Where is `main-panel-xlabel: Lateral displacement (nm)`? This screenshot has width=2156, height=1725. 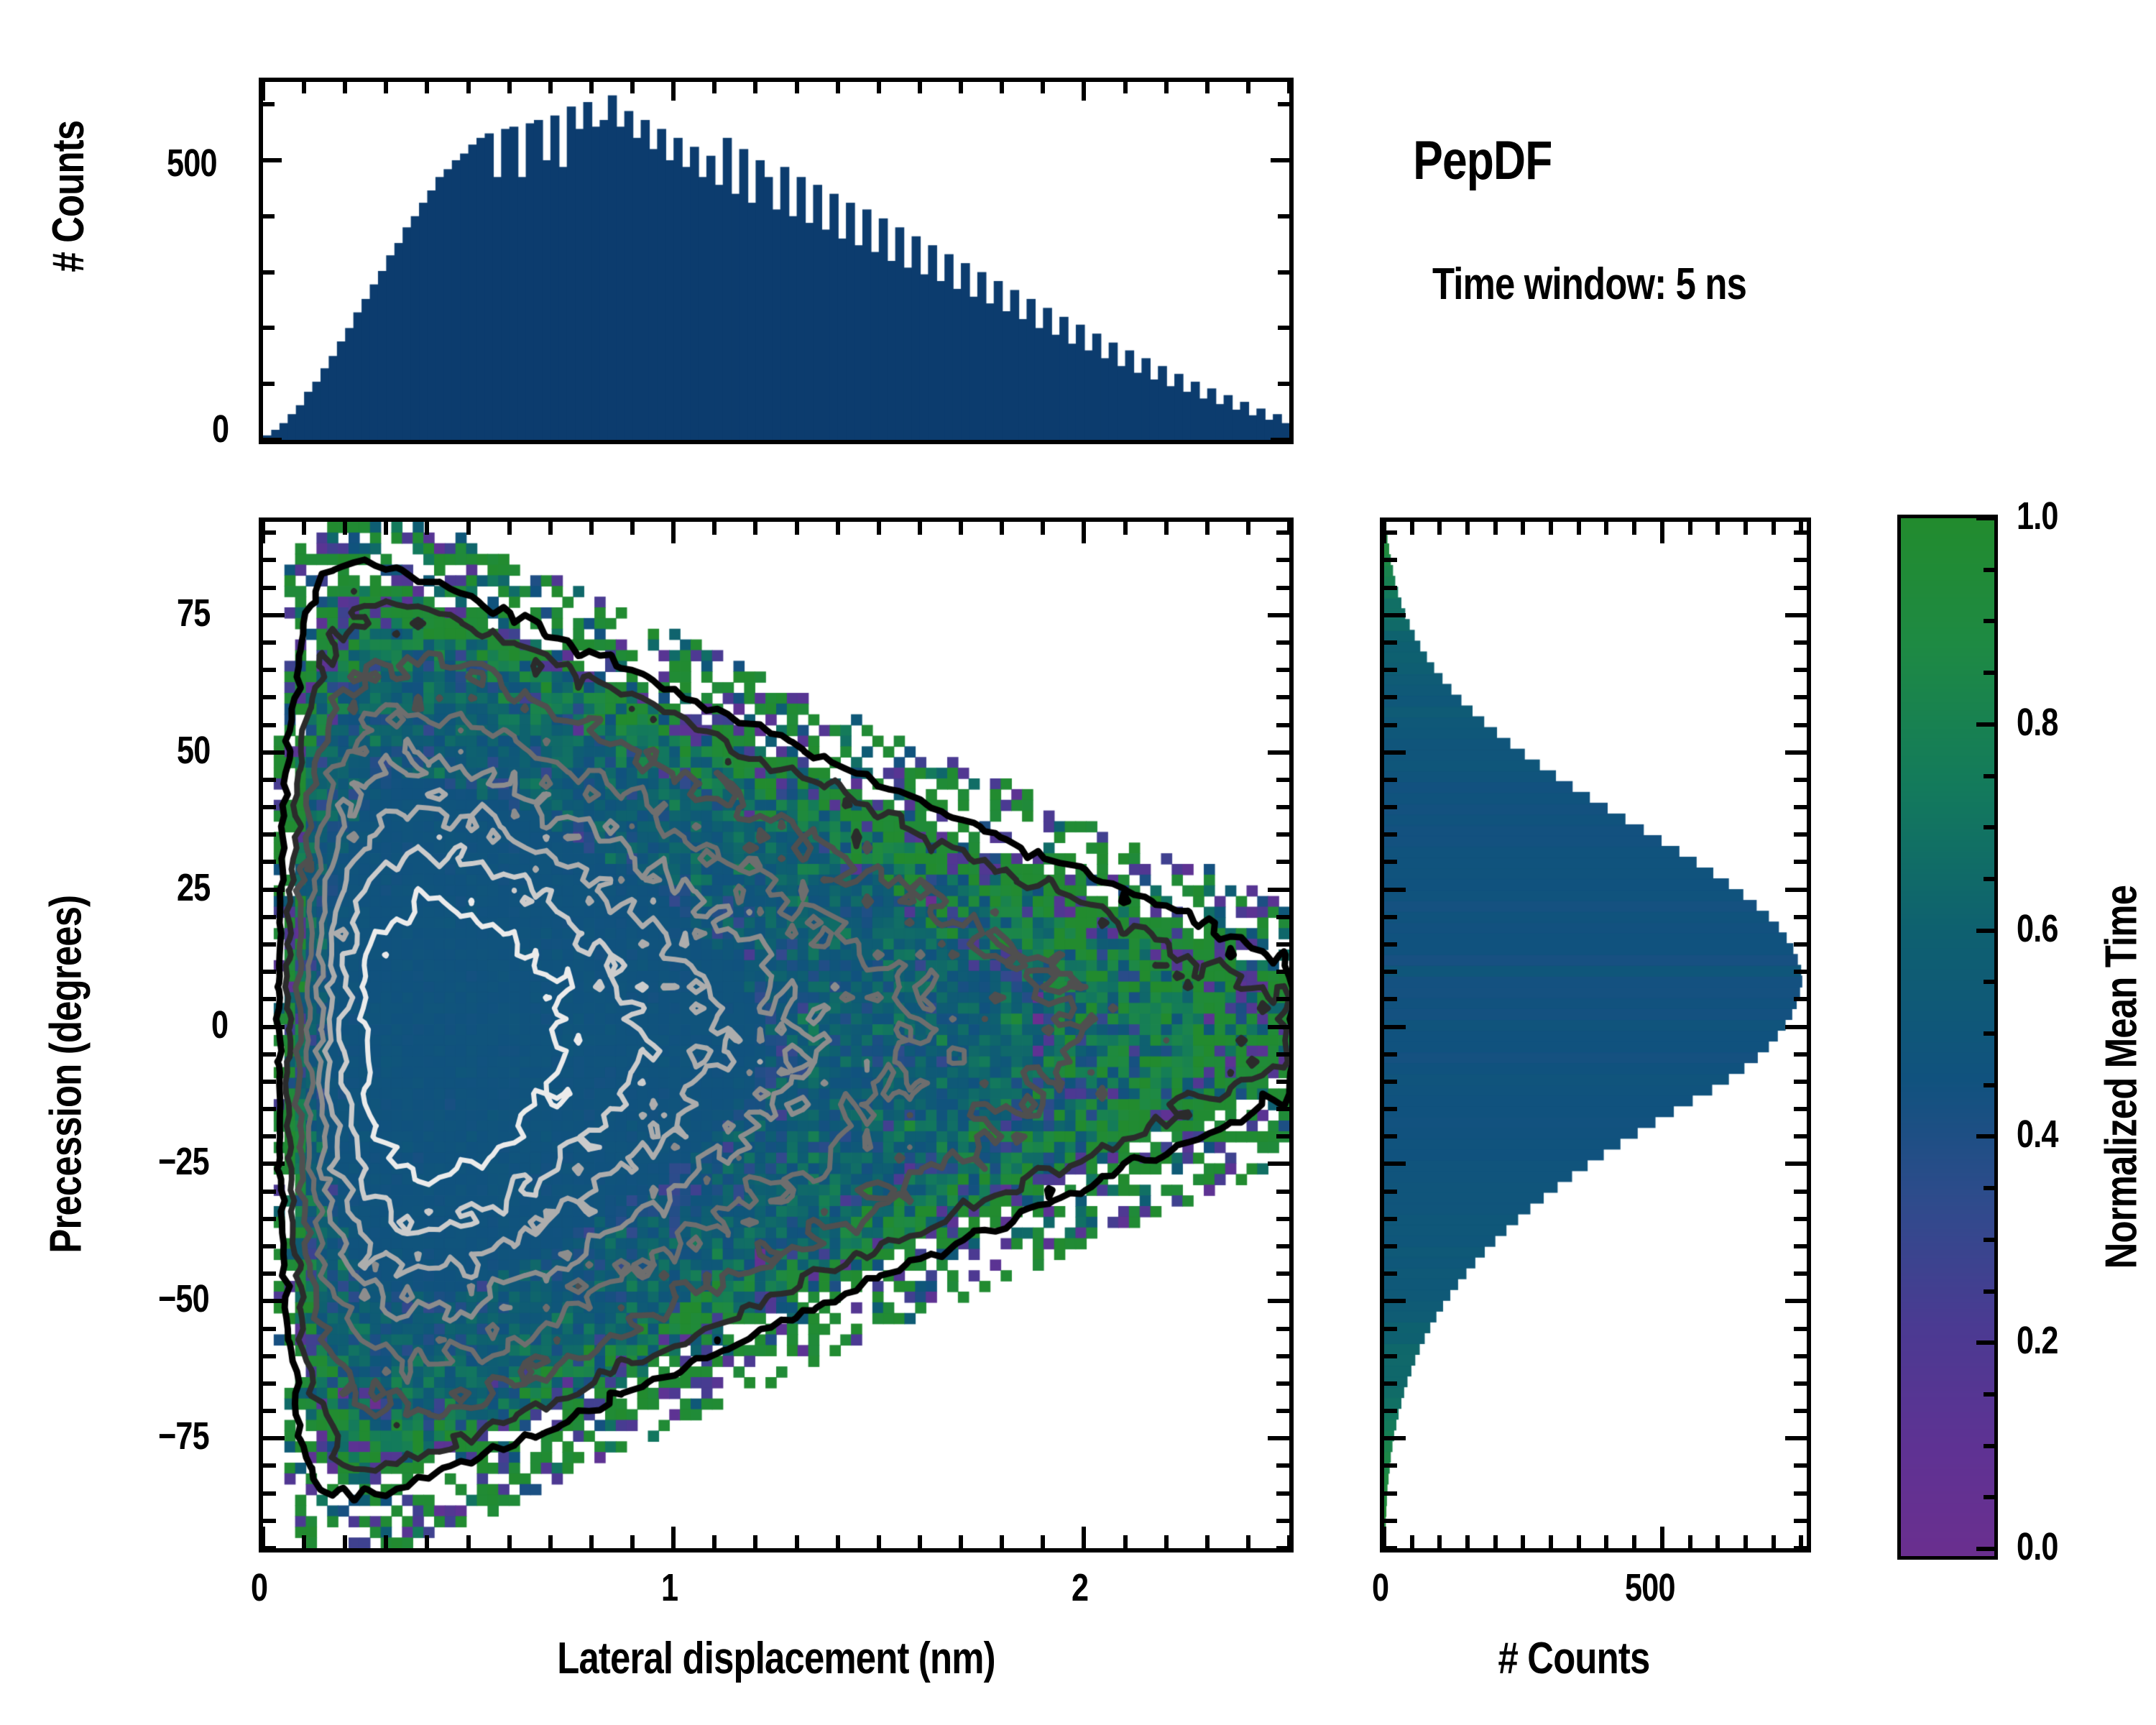
main-panel-xlabel: Lateral displacement (nm) is located at coordinates (776, 1658).